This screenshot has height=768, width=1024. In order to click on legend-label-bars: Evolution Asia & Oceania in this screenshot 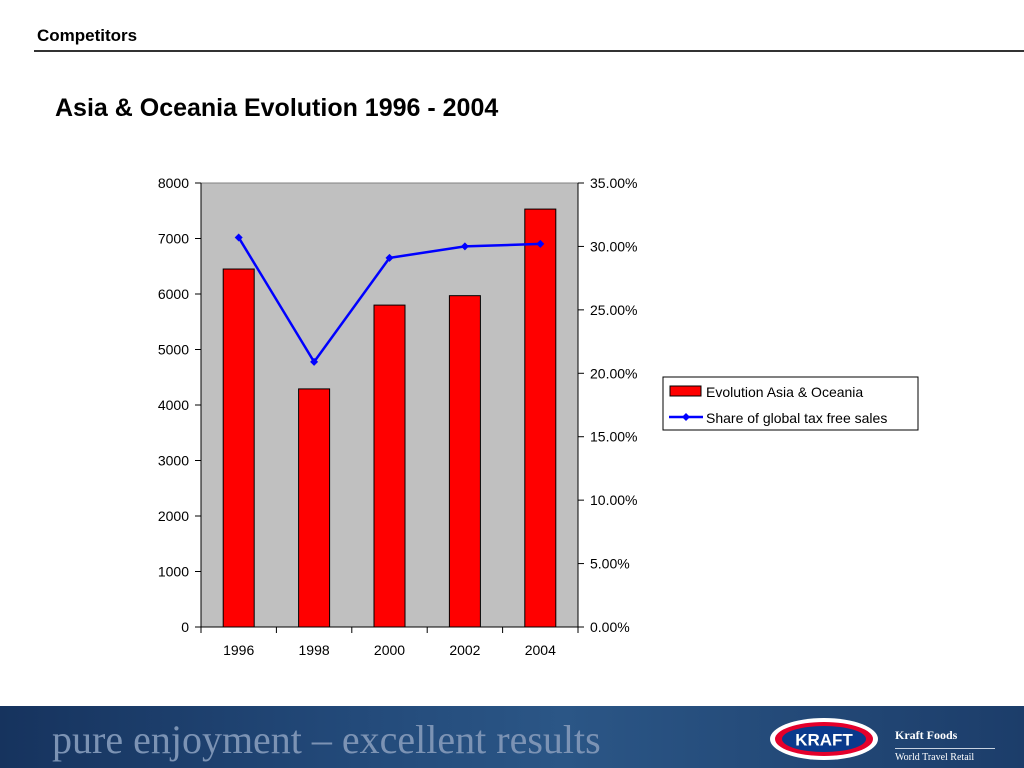, I will do `click(784, 392)`.